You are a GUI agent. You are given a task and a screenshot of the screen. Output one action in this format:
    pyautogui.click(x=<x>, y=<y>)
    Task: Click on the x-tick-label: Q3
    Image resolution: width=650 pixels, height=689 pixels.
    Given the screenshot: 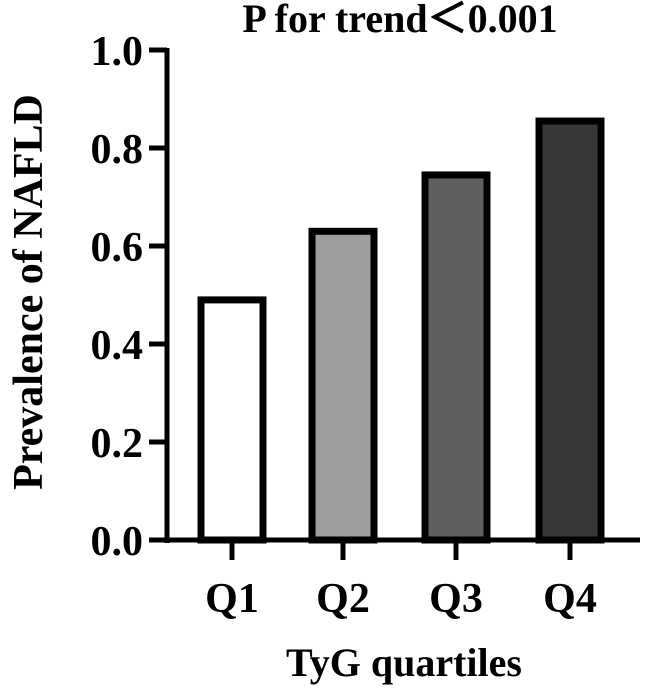 What is the action you would take?
    pyautogui.click(x=456, y=599)
    